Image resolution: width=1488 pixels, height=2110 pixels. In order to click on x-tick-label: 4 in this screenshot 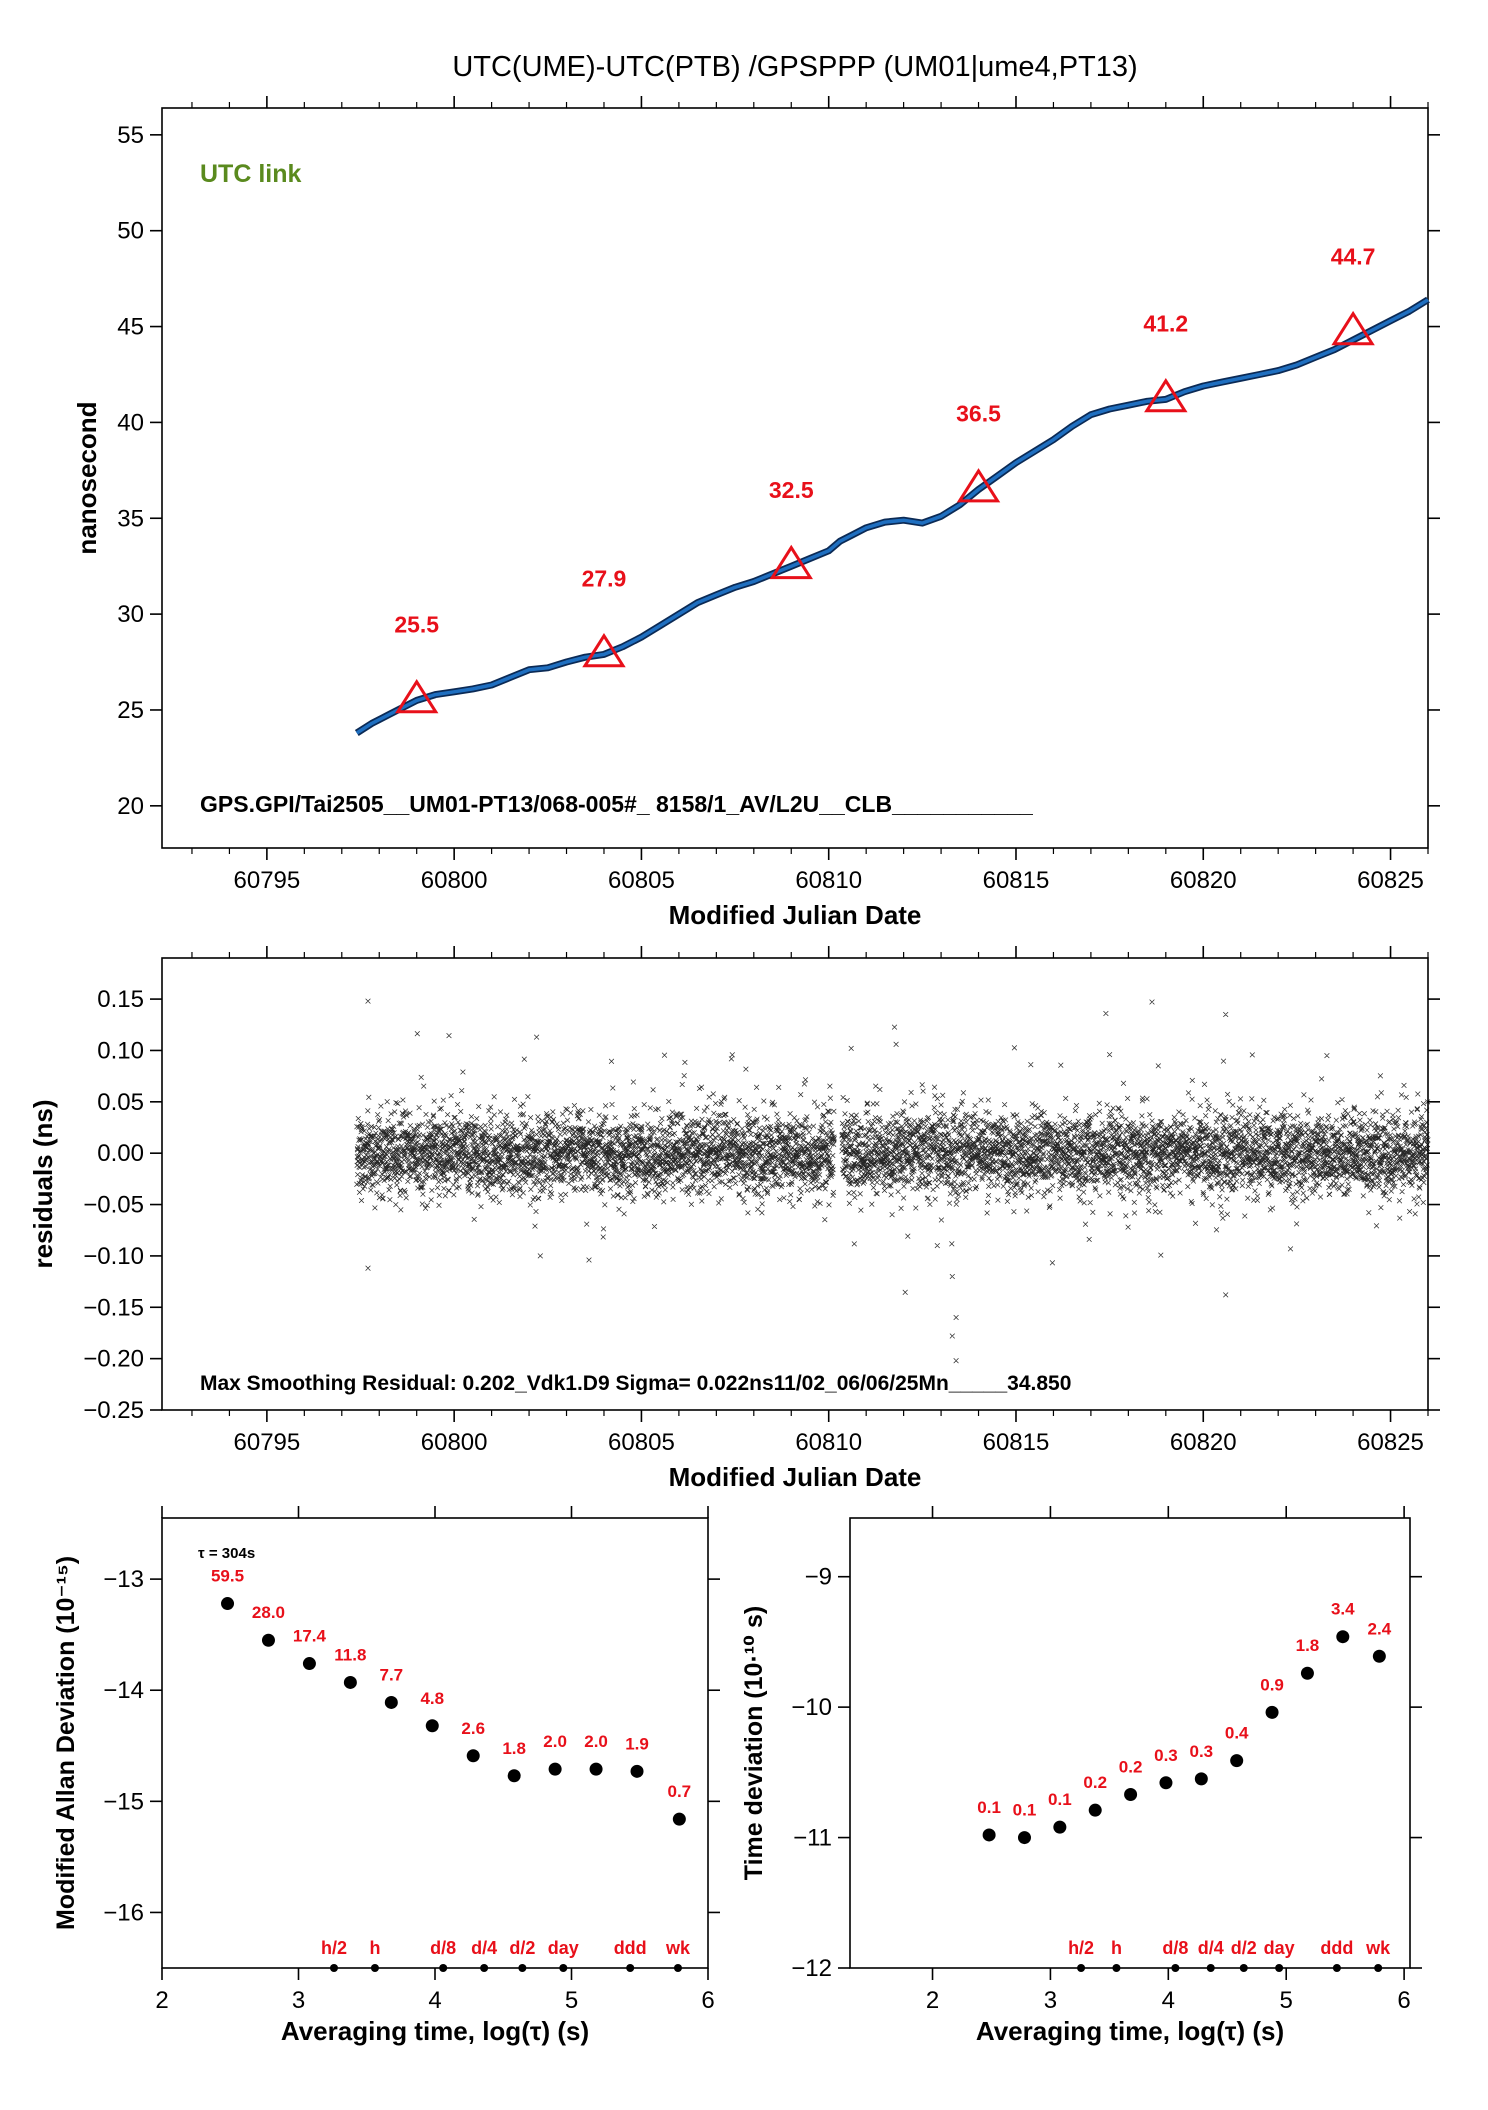, I will do `click(1168, 2000)`.